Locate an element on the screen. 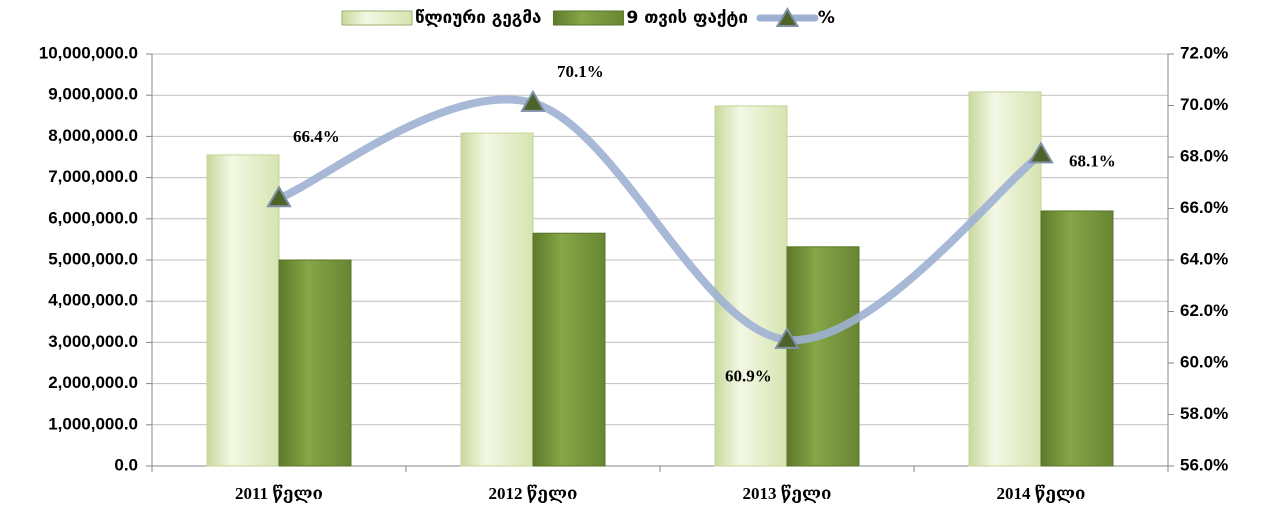 Image resolution: width=1262 pixels, height=510 pixels. y2-tick-label: 68.0% is located at coordinates (1204, 155).